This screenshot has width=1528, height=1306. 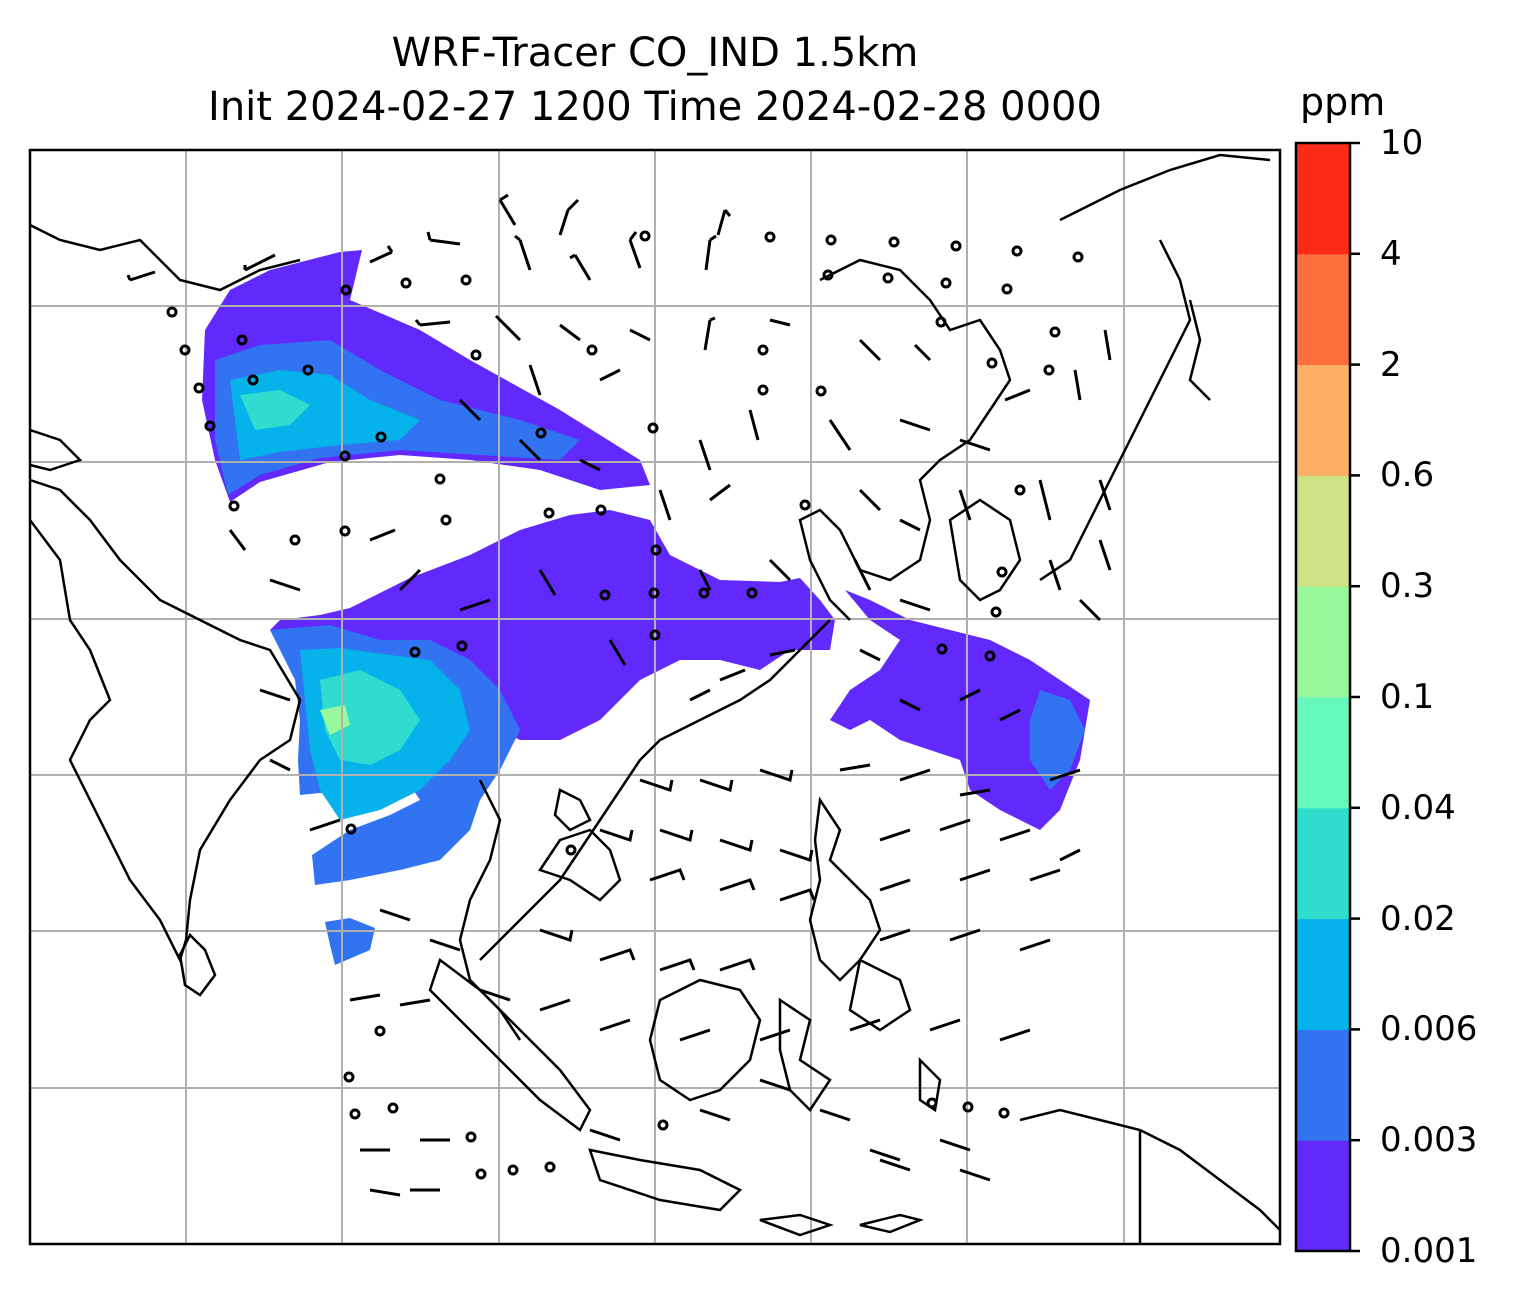 I want to click on plume-northwest-hot, so click(x=275, y=410).